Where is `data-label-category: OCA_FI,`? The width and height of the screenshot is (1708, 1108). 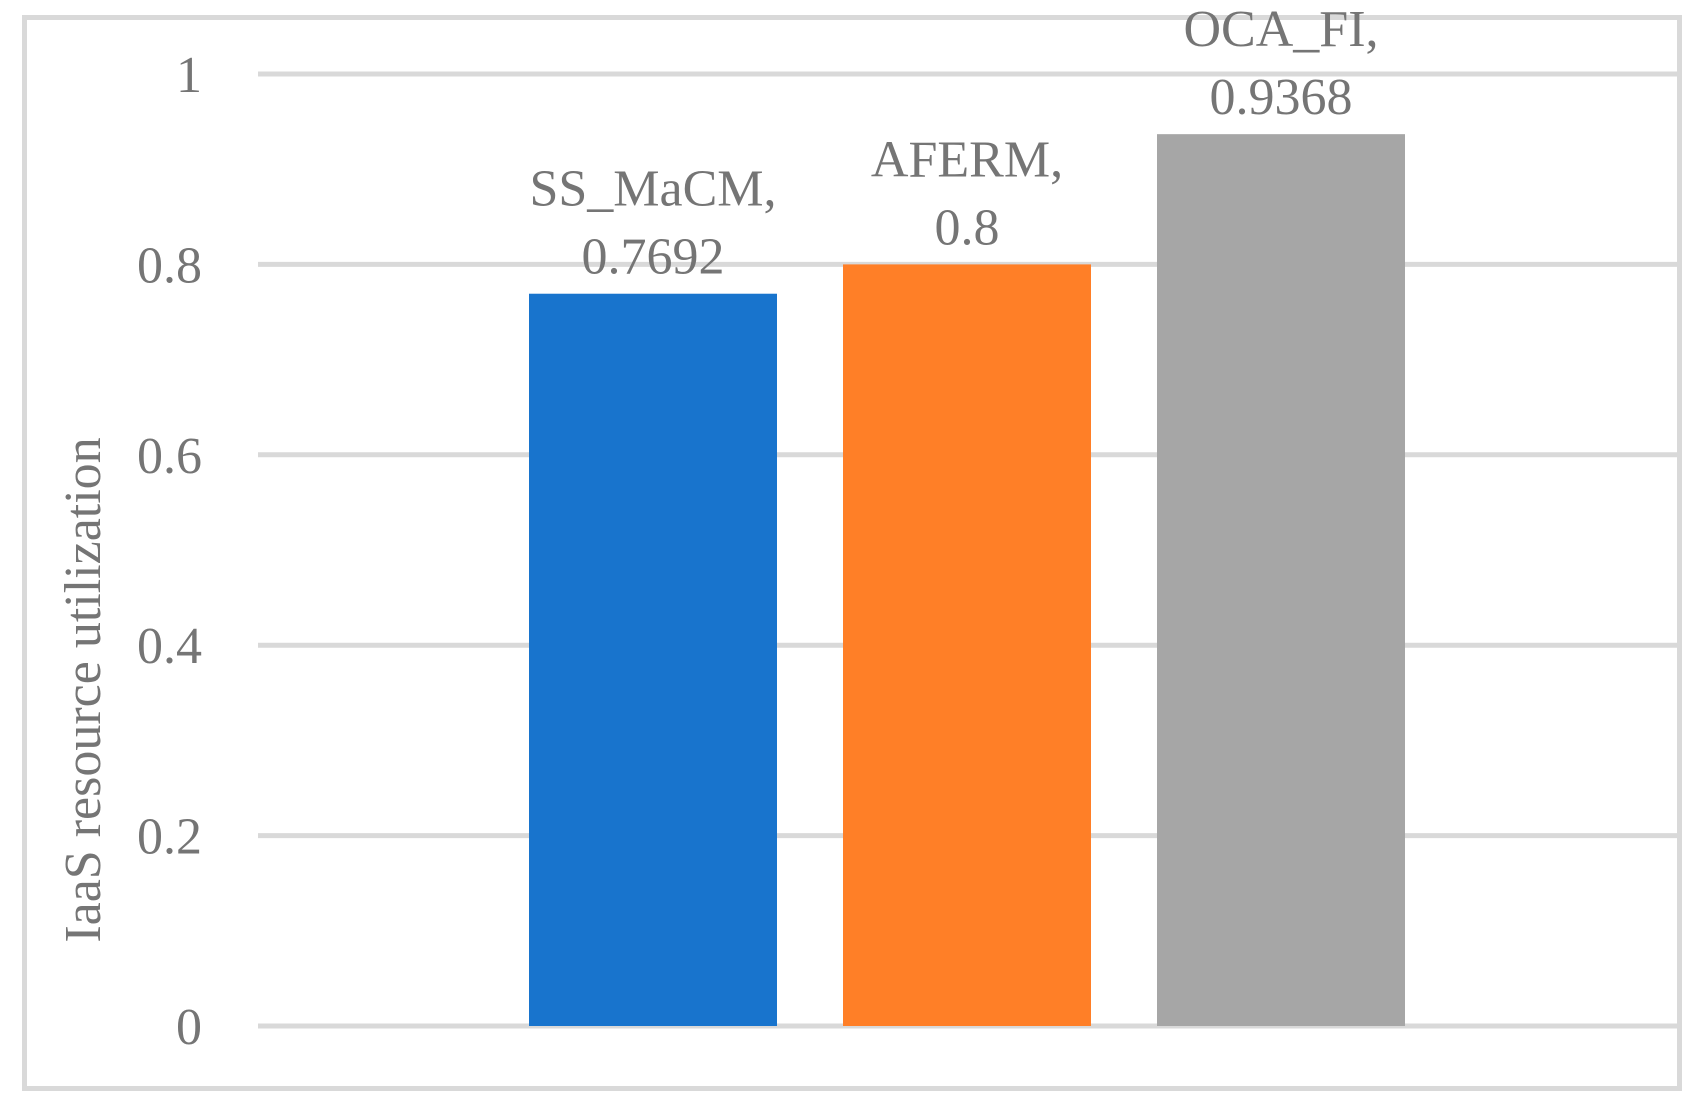
data-label-category: OCA_FI, is located at coordinates (1280, 29).